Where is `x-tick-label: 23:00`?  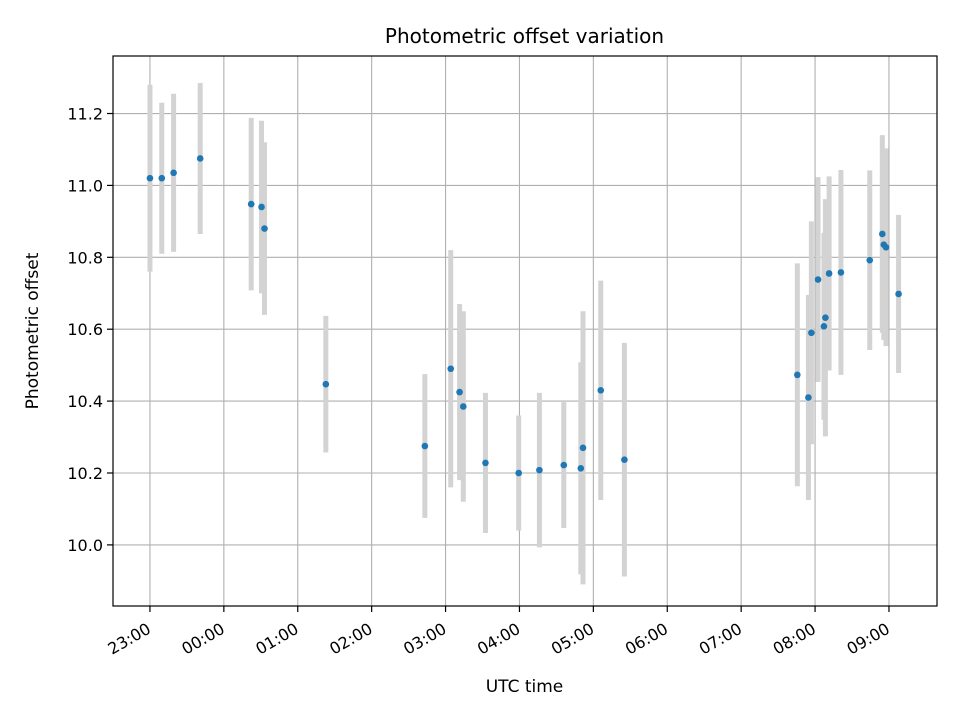
x-tick-label: 23:00 is located at coordinates (129, 639).